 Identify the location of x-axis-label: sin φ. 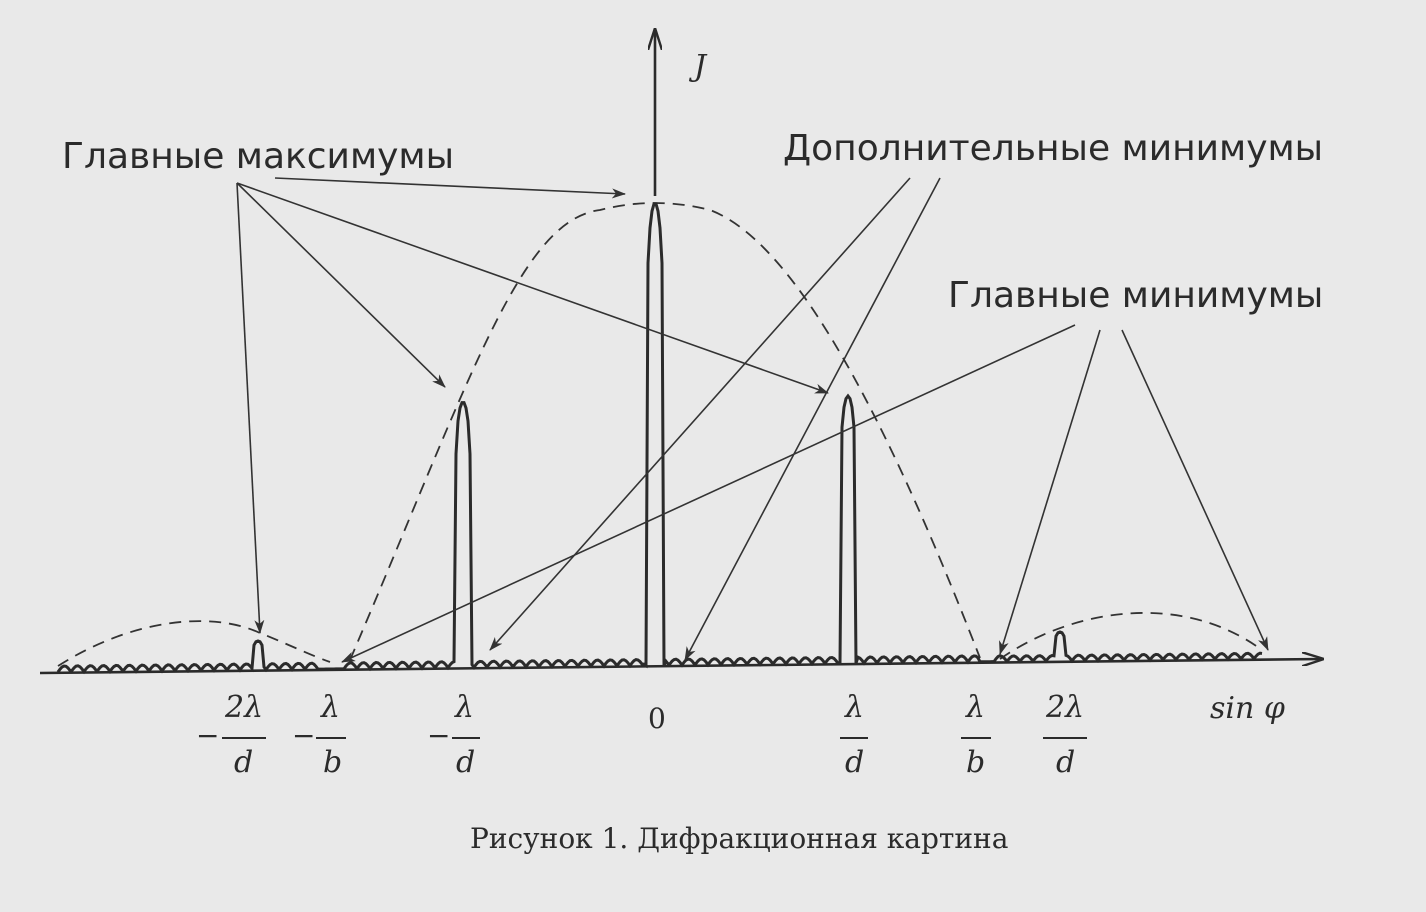
(1247, 708).